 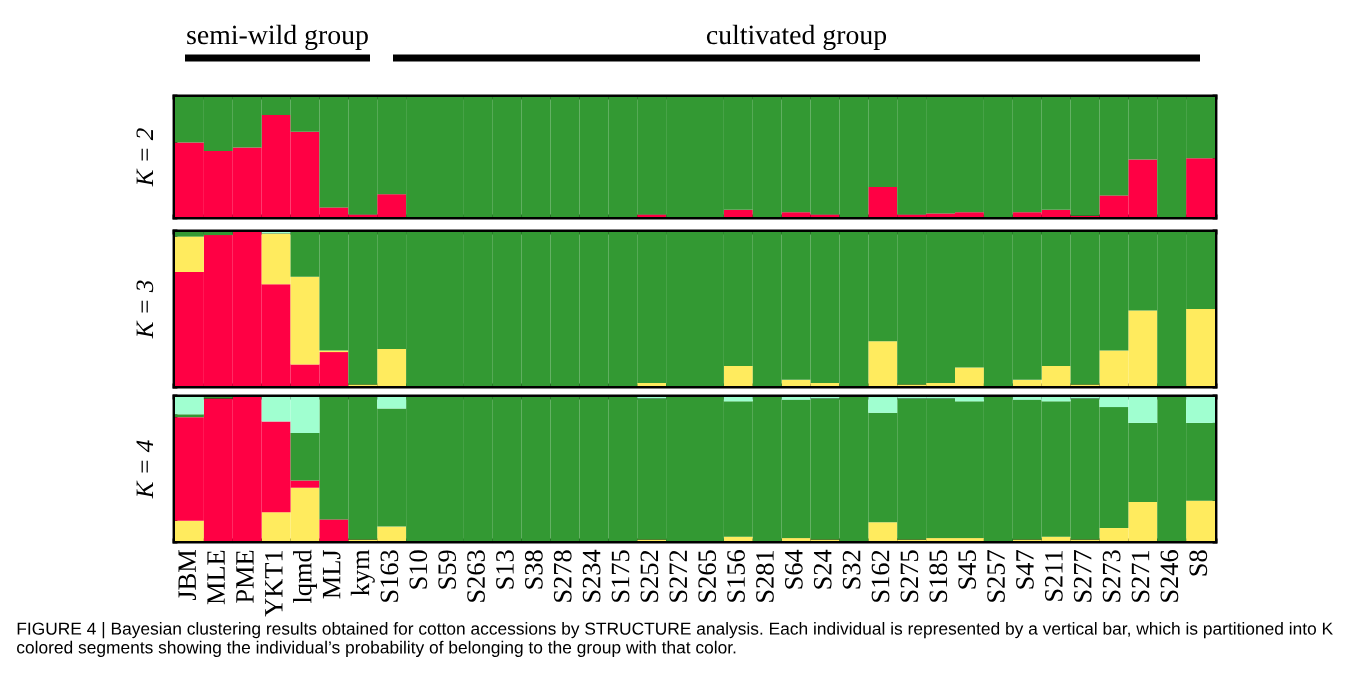 What do you see at coordinates (145, 469) in the screenshot?
I see `y-axis-title: K = 4` at bounding box center [145, 469].